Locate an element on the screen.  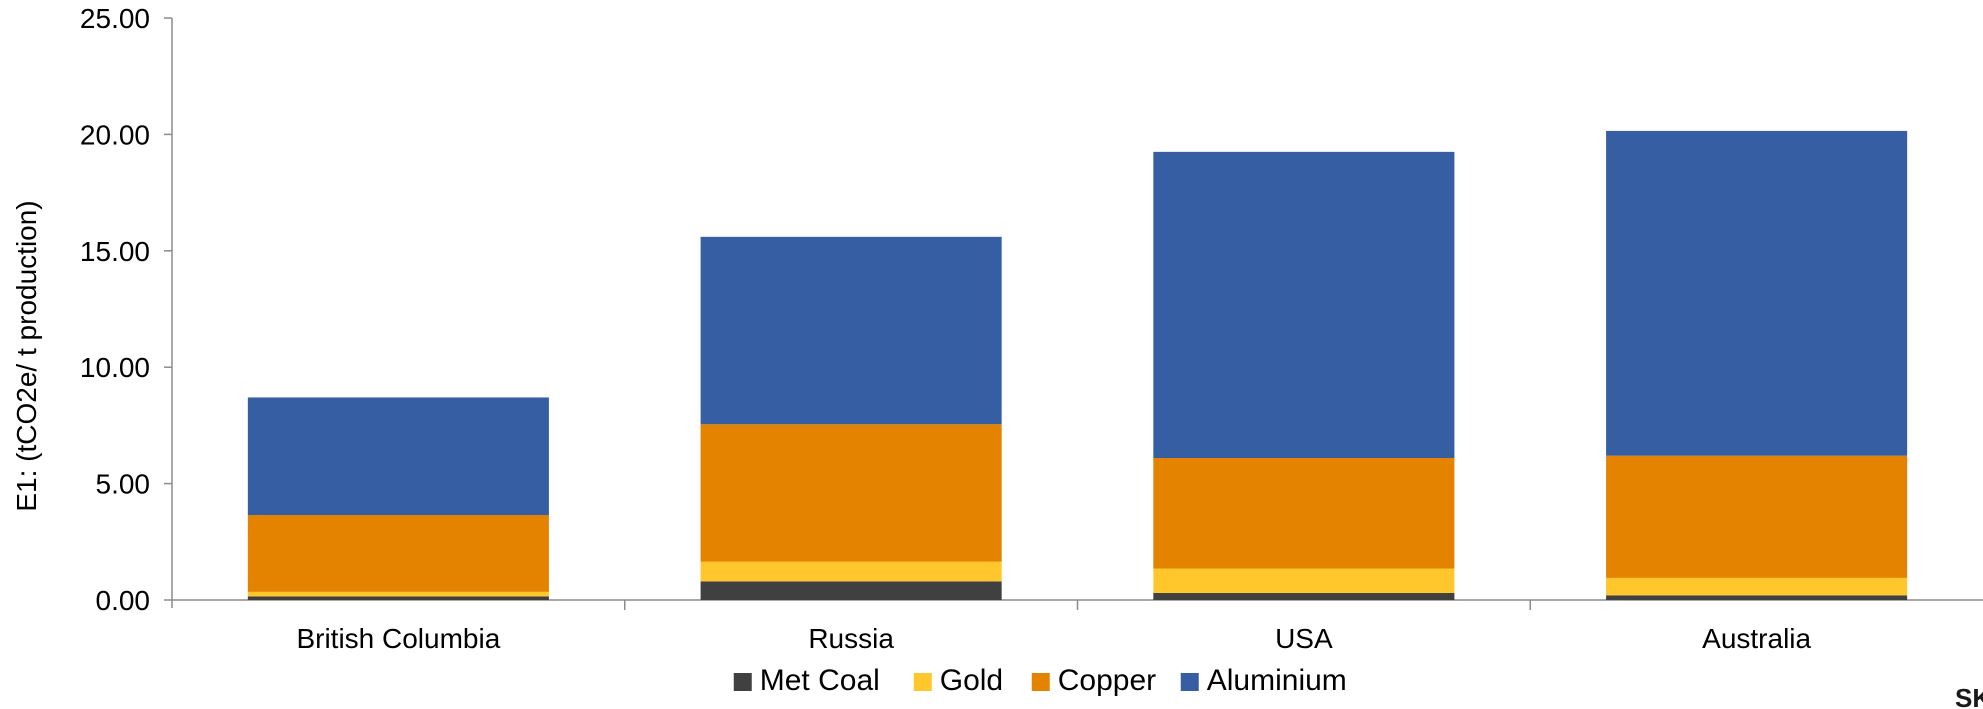
legend-label: Aluminium is located at coordinates (1277, 680).